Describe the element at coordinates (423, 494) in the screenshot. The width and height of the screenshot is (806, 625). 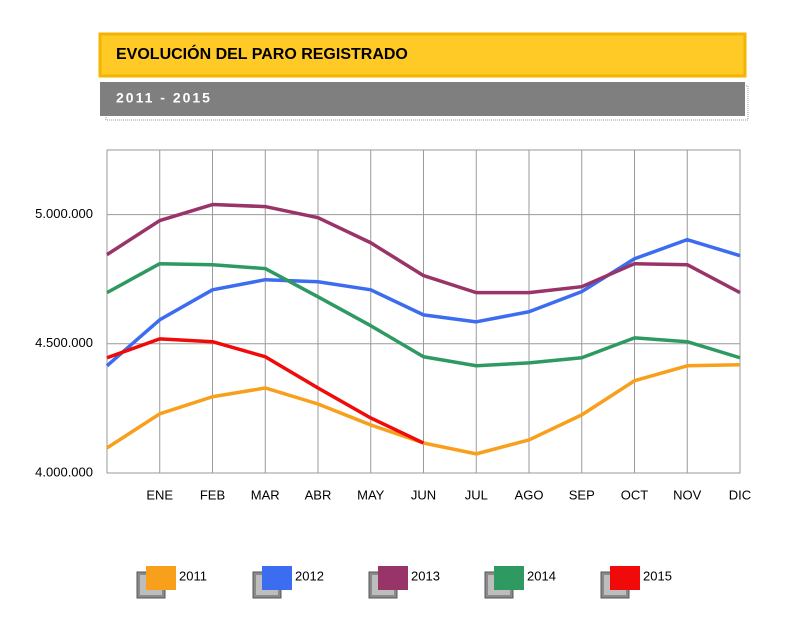
I see `x-tick-label: JUN` at that location.